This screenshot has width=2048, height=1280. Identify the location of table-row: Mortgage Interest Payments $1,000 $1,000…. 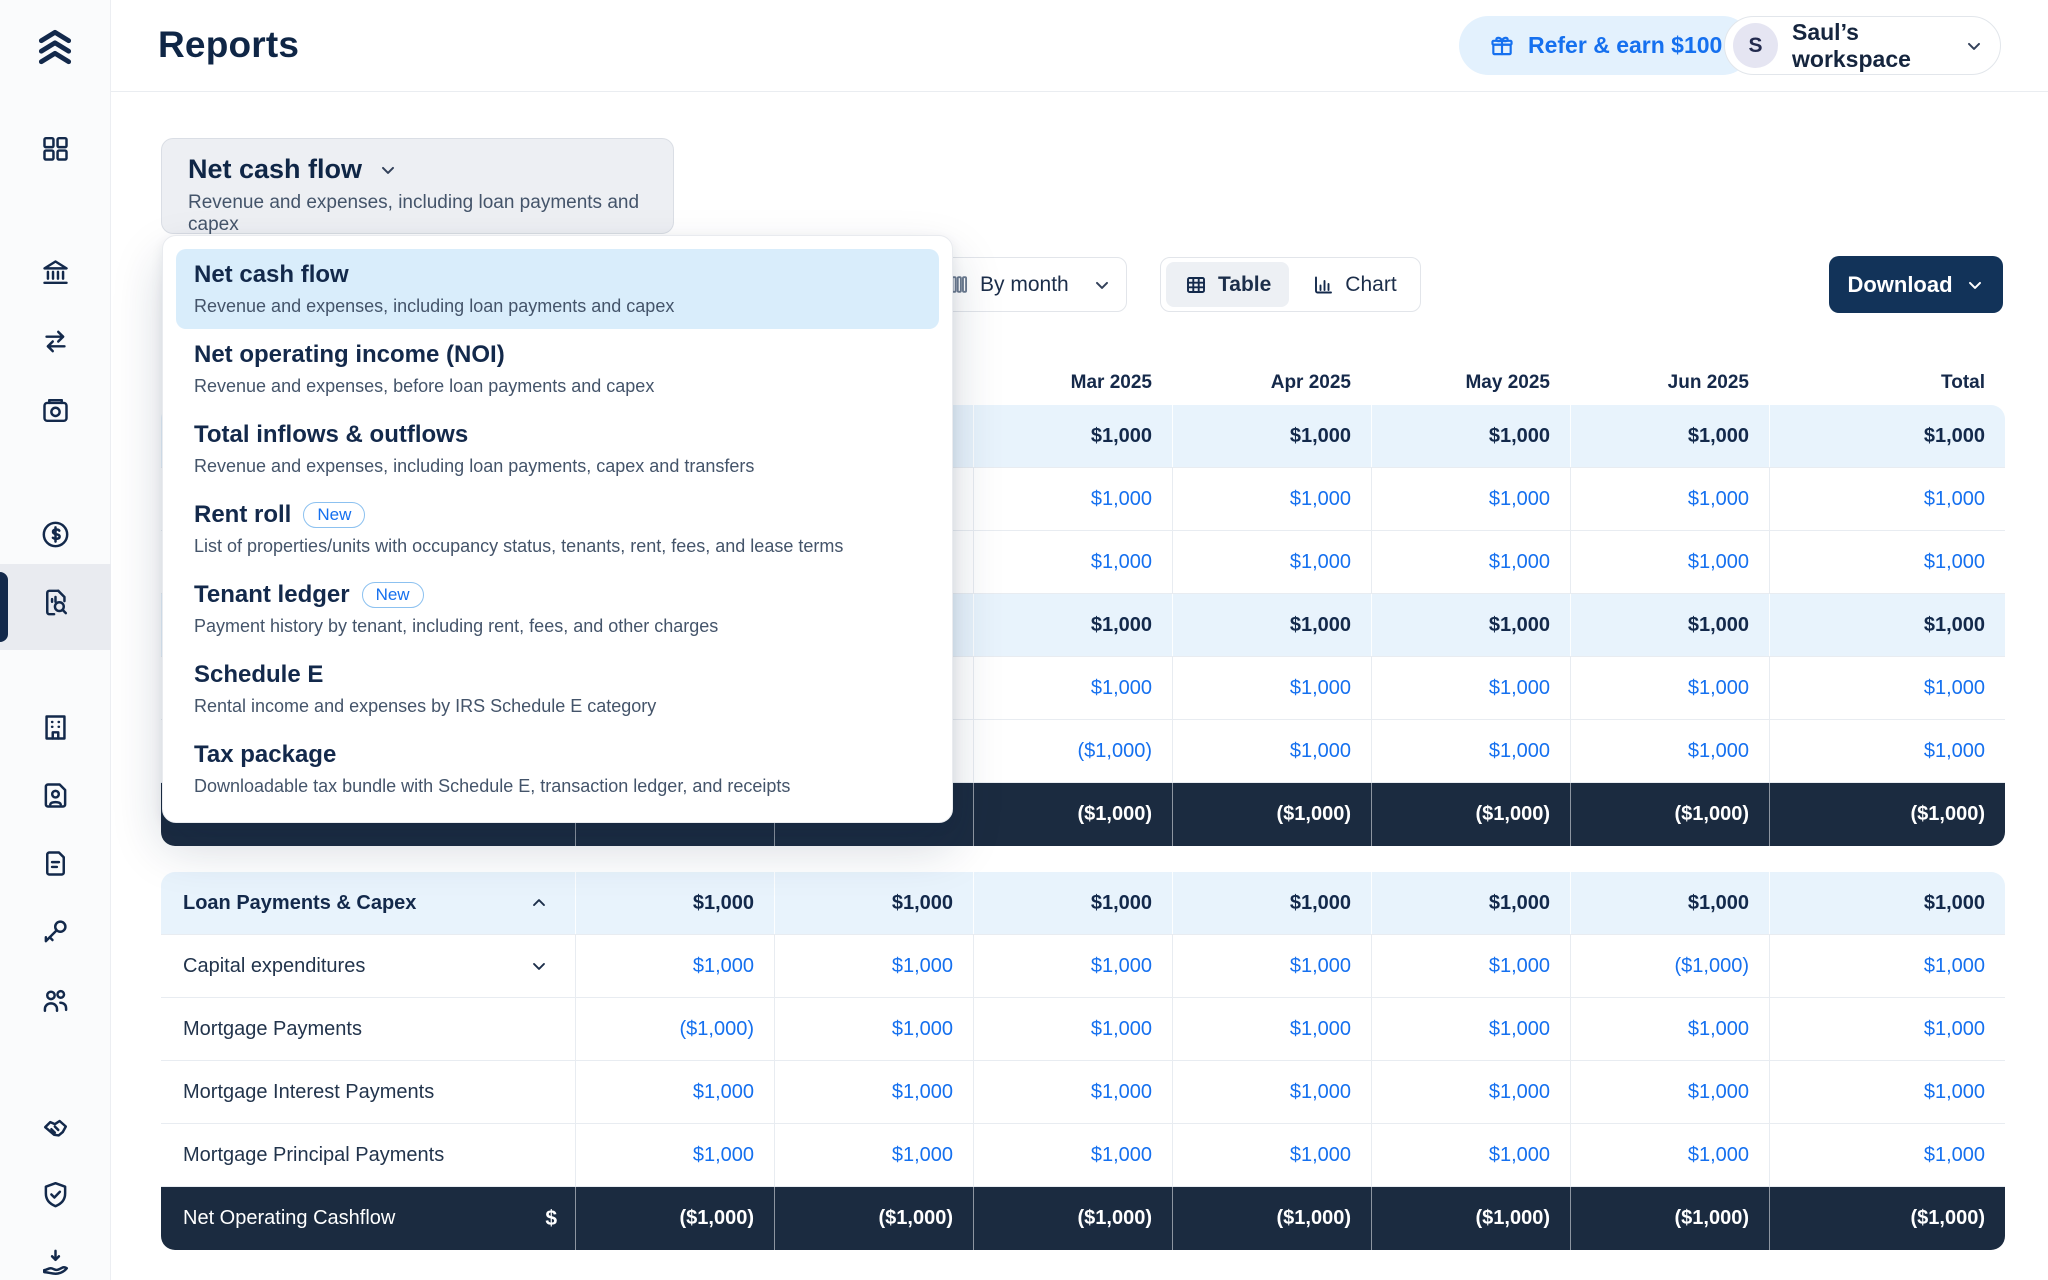
(1083, 1092).